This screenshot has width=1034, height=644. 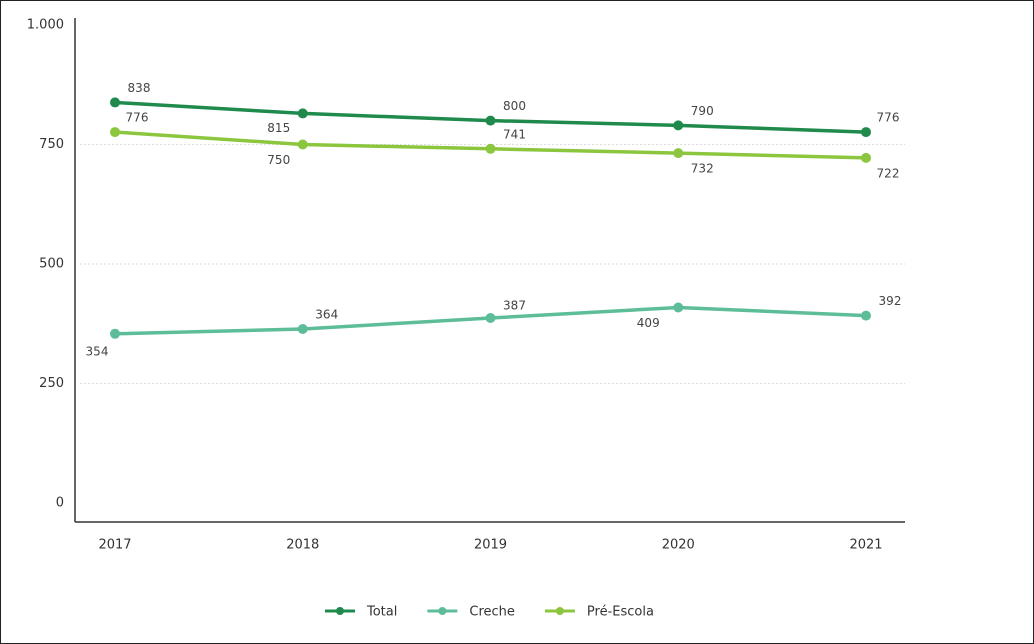 I want to click on x-tick-label: 2017, so click(x=114, y=545).